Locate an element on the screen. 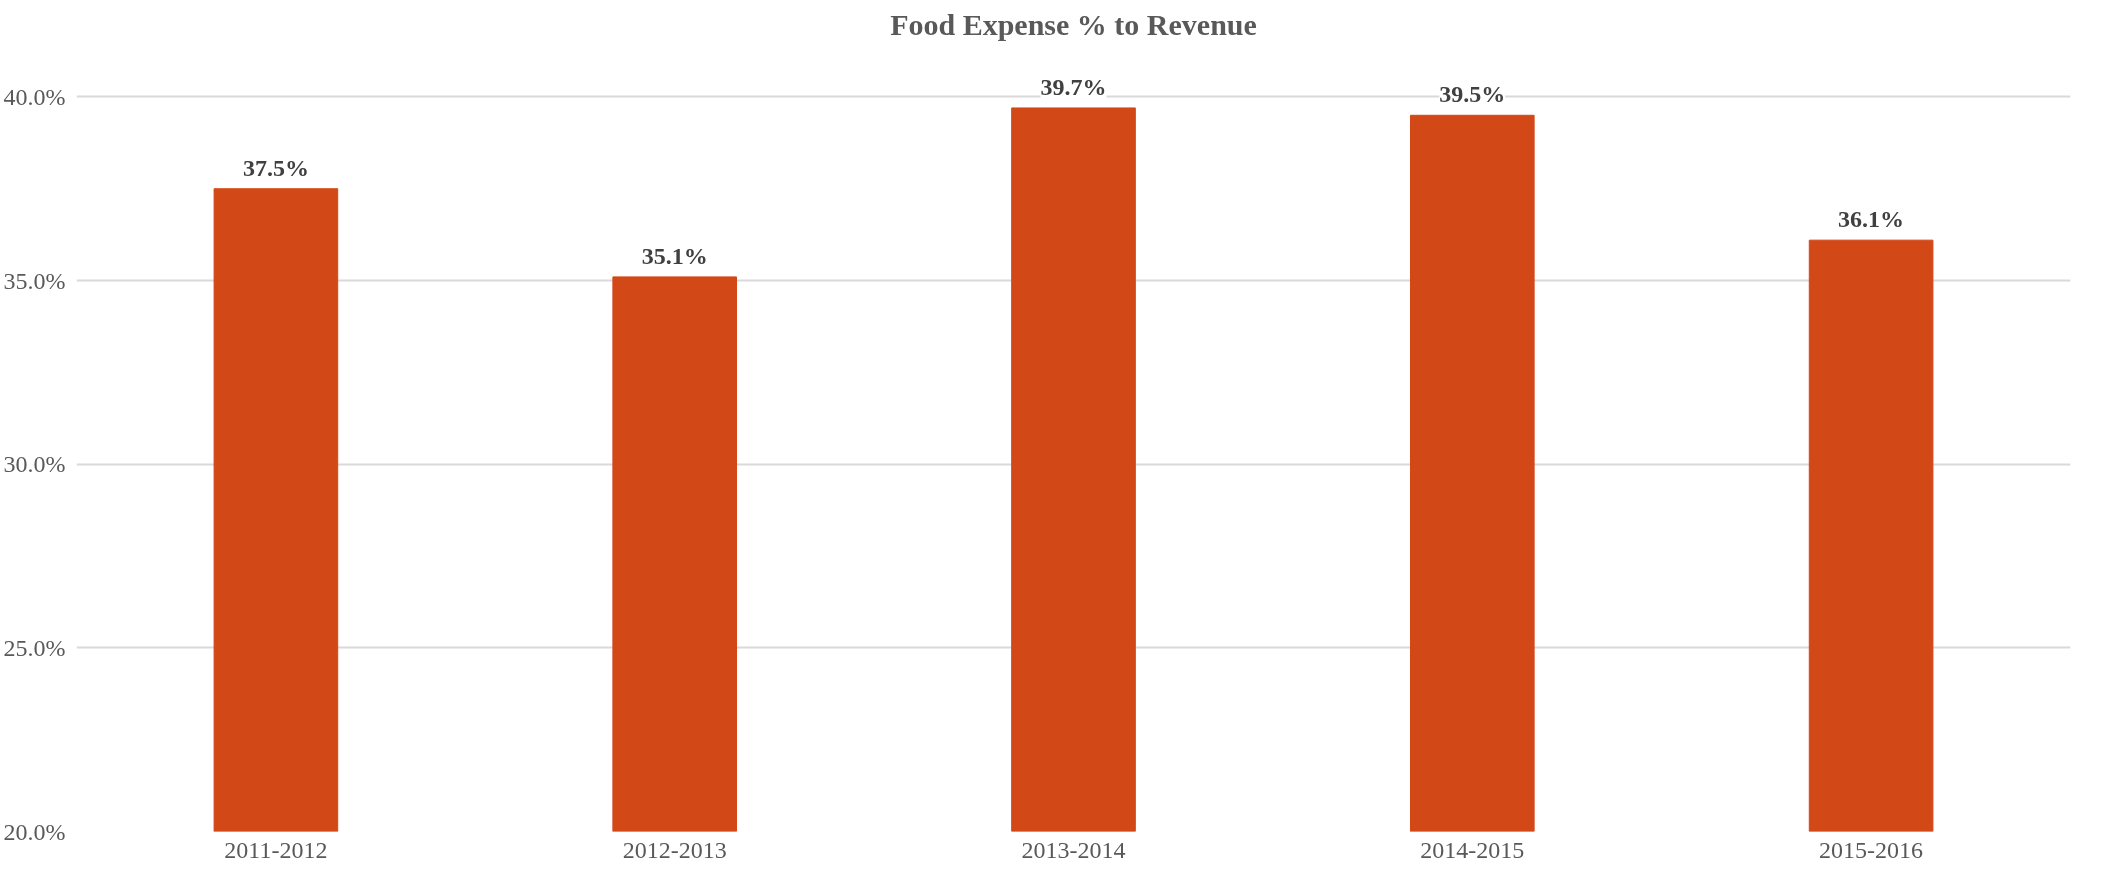  x-tick-label: 2012-2013 is located at coordinates (674, 849).